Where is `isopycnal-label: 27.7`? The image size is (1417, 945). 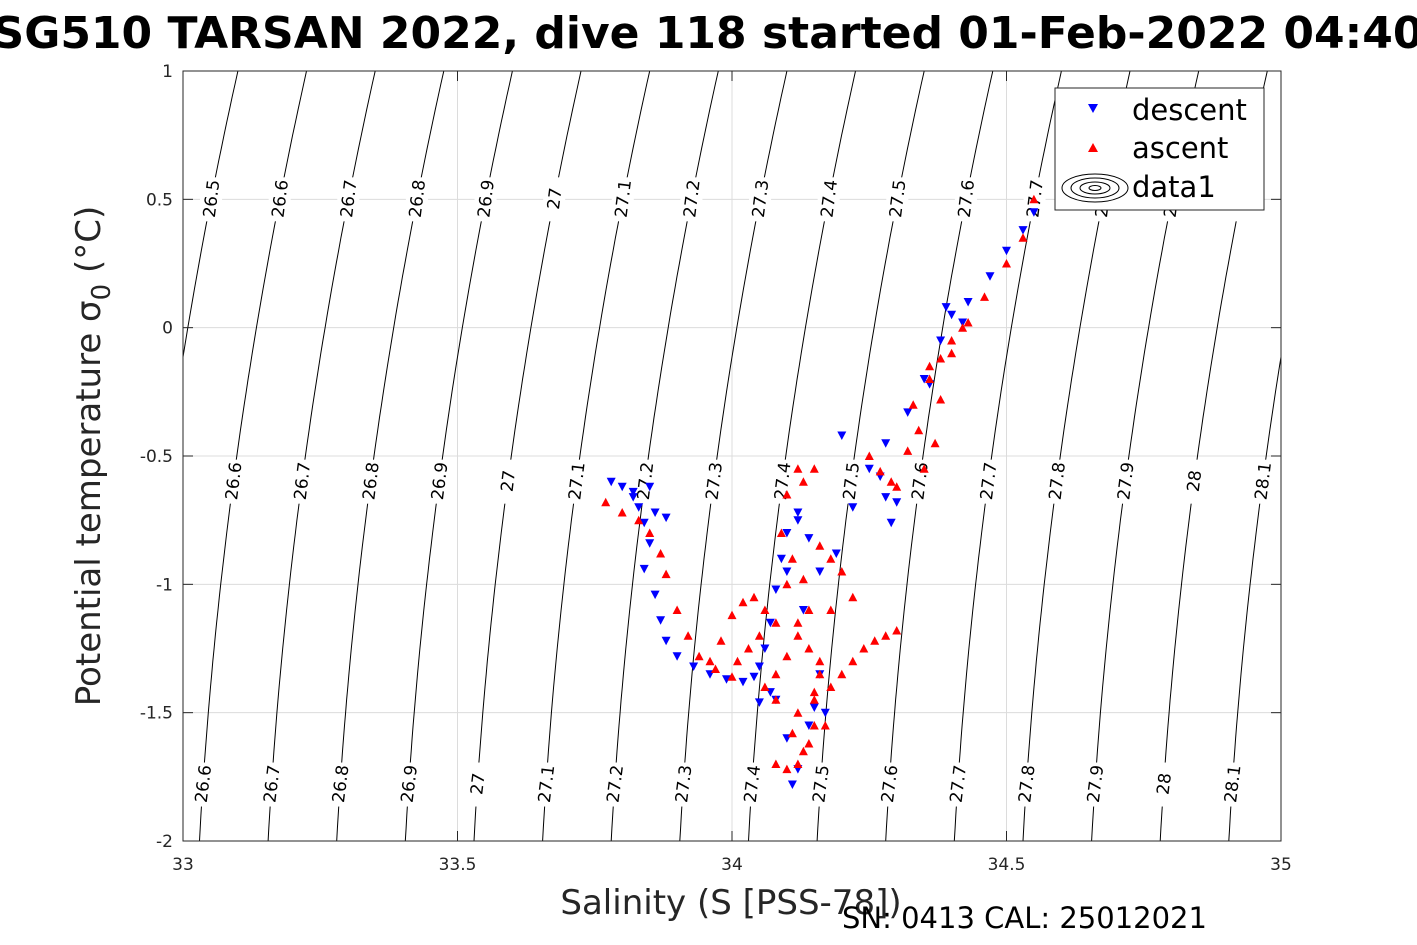
isopycnal-label: 27.7 is located at coordinates (959, 784).